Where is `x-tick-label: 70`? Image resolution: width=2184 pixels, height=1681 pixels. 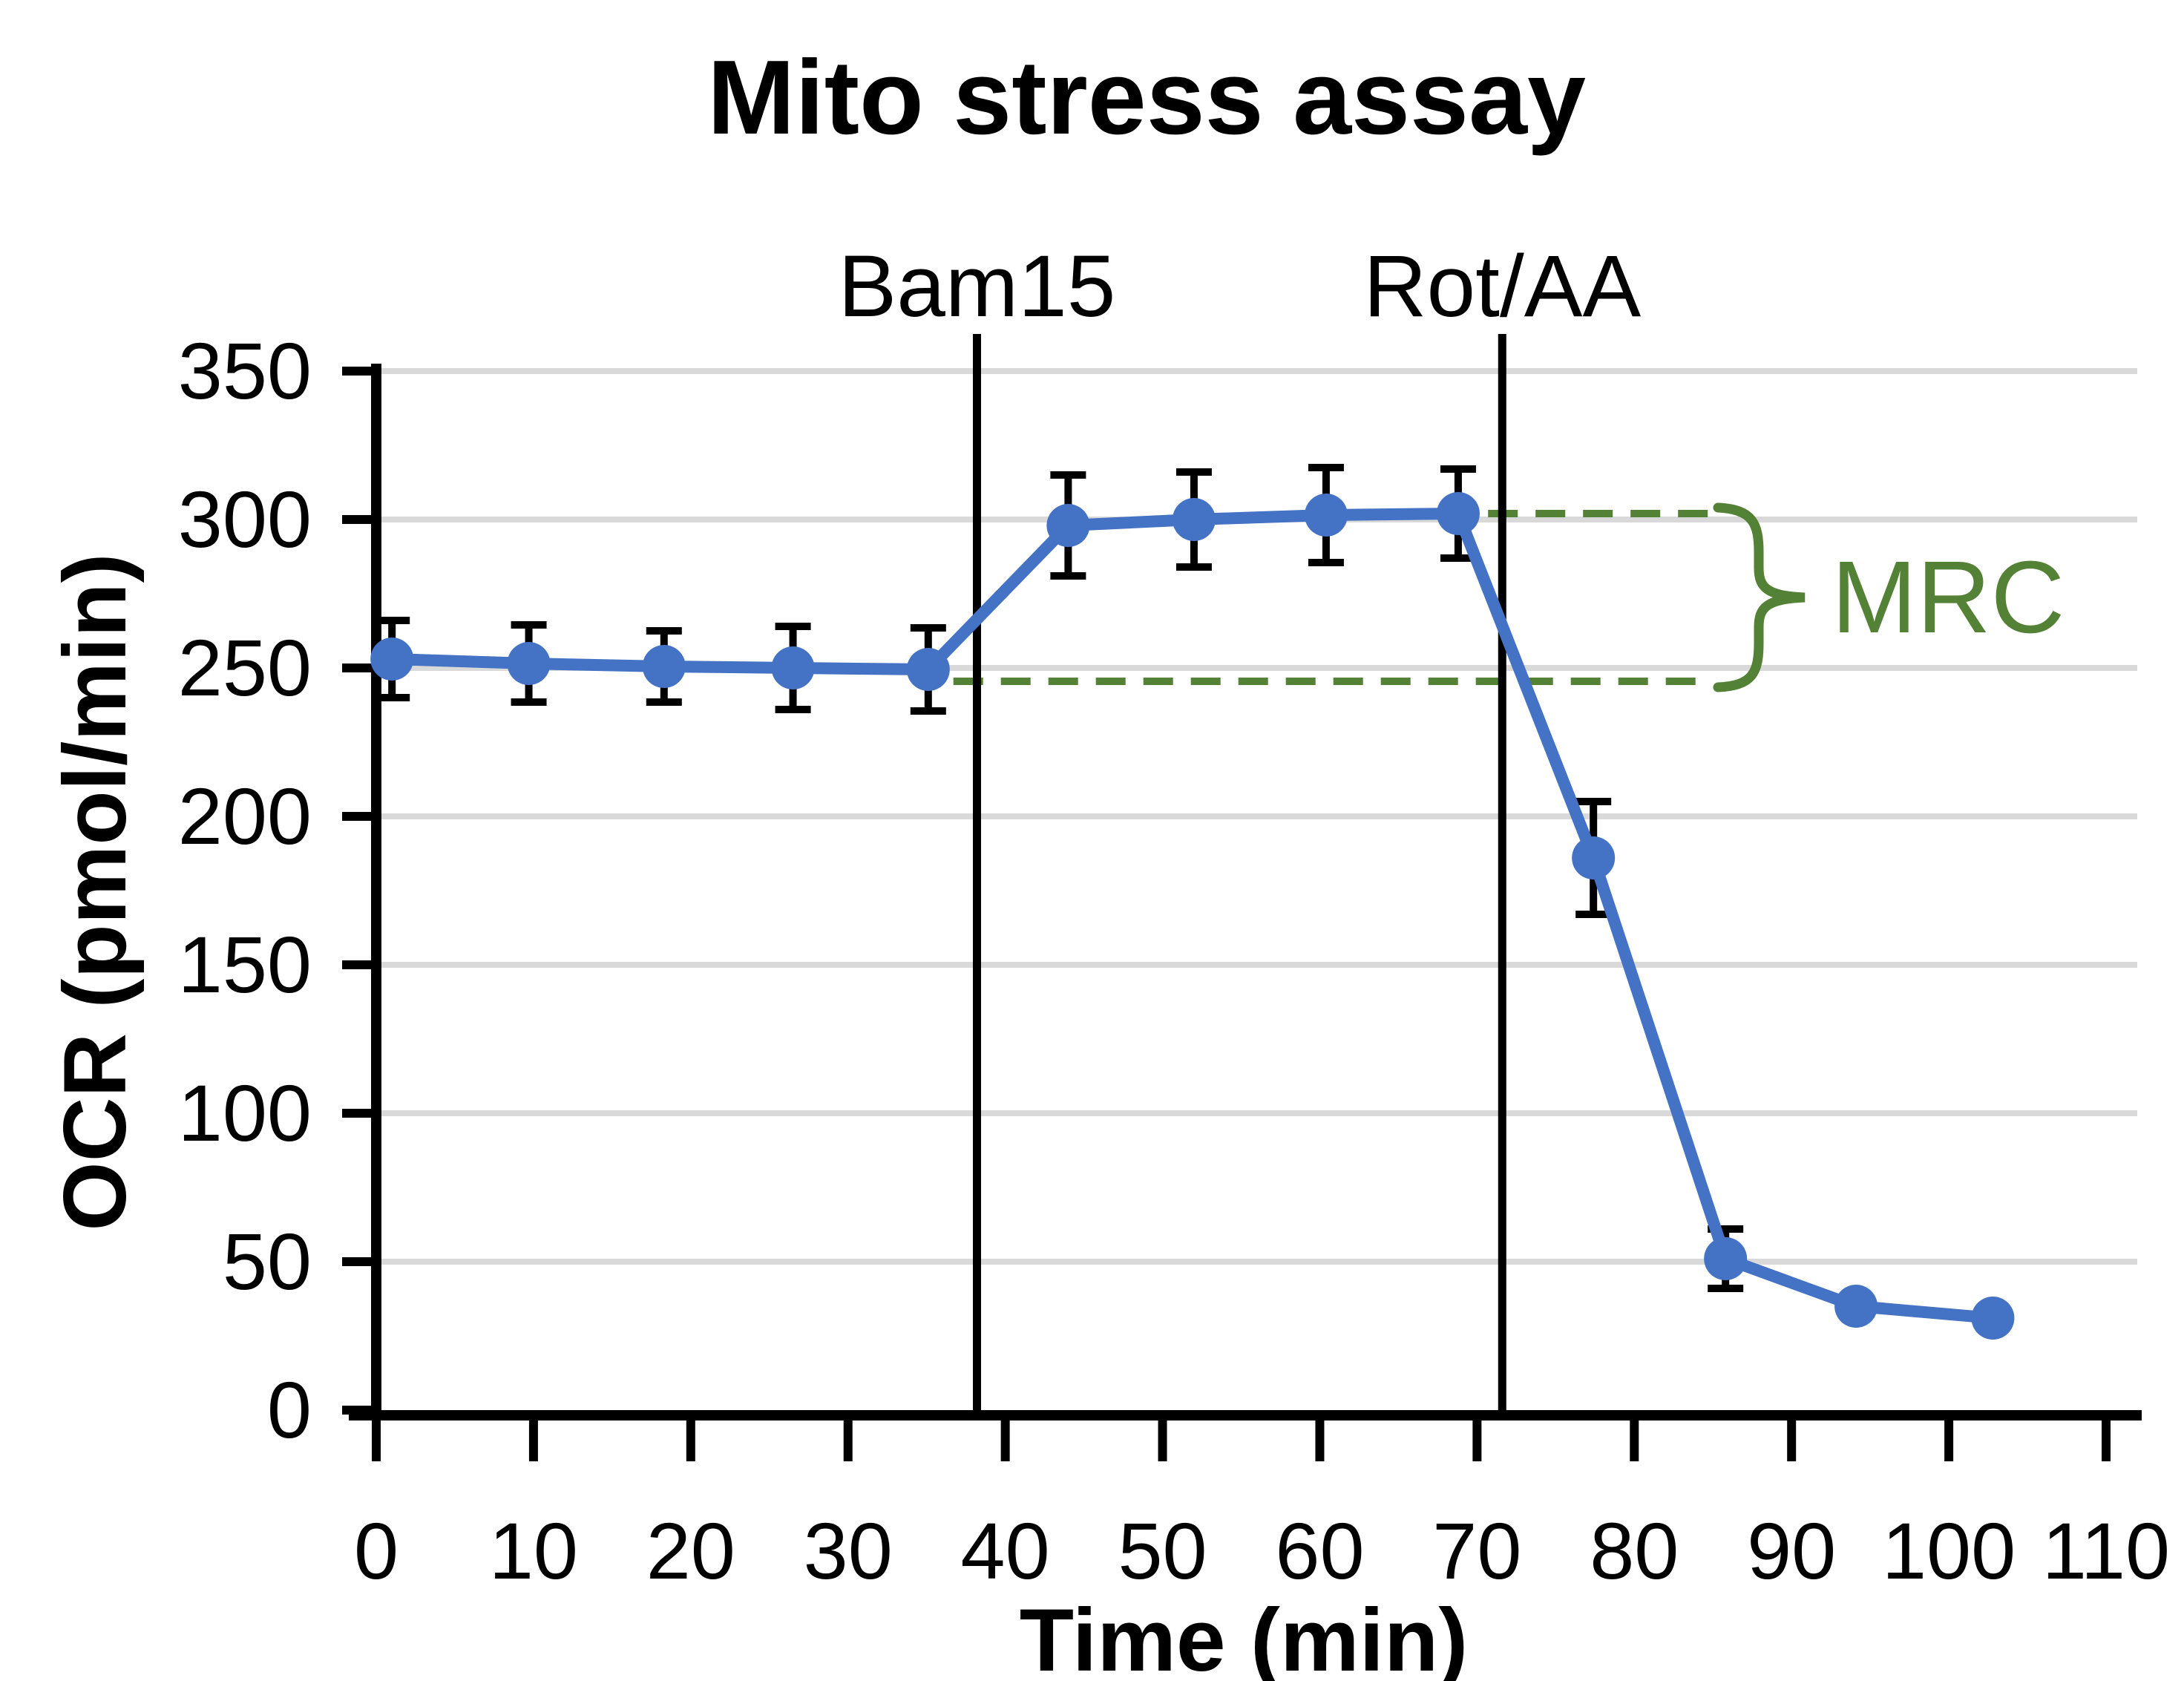 x-tick-label: 70 is located at coordinates (1477, 1551).